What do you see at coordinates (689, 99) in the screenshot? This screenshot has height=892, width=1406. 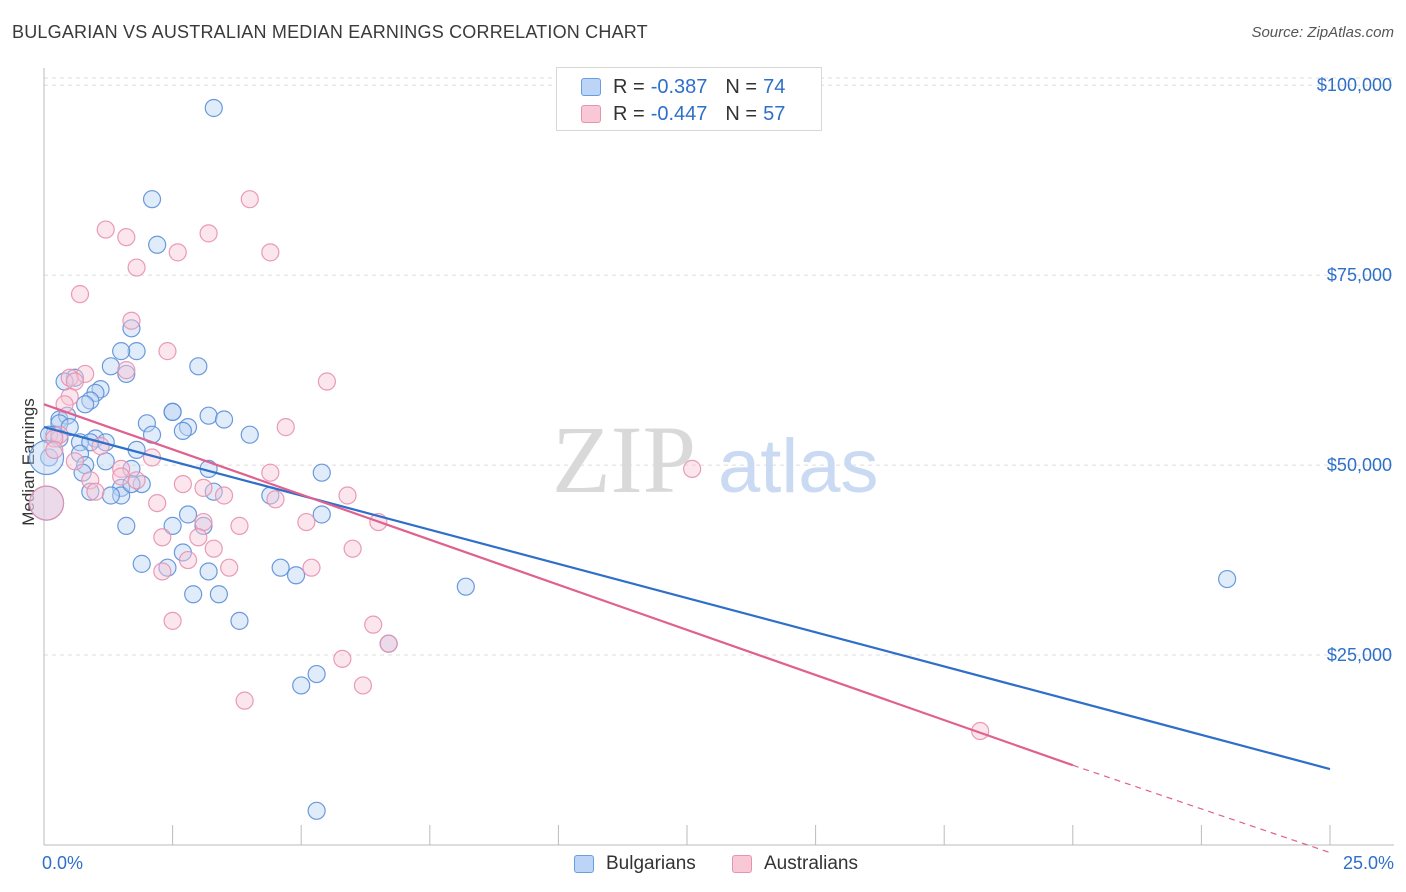 I see `correlation-legend: R = -0.387 N = 74 R = -0.447 N = 57` at bounding box center [689, 99].